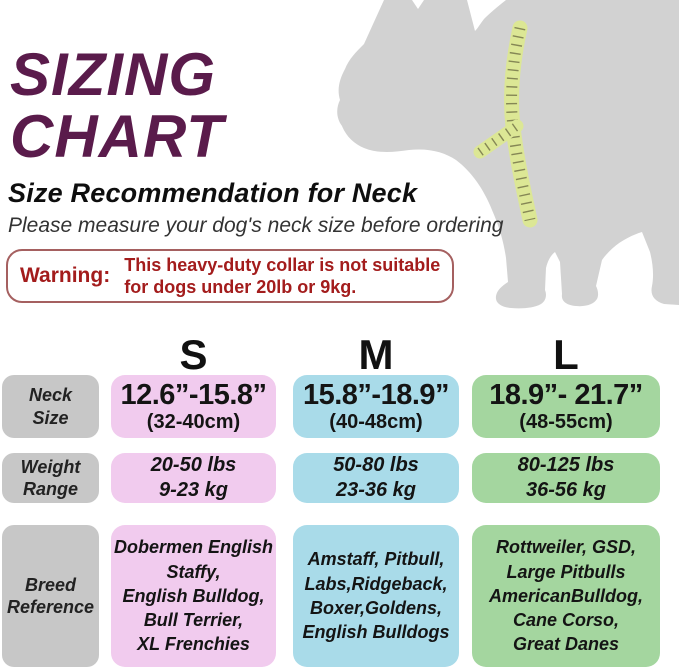 The height and width of the screenshot is (672, 679). I want to click on neck-size-cell-s: 12.6”-15.8” (32-40cm), so click(193, 406).